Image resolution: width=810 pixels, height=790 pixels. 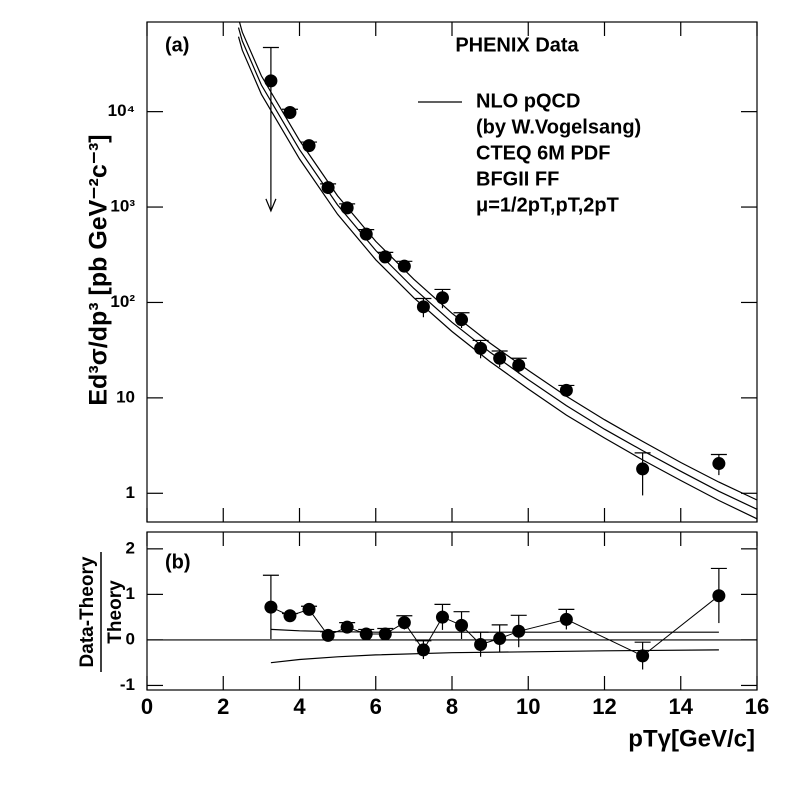 I want to click on legend-note: CTEQ 6M PDF, so click(x=543, y=153).